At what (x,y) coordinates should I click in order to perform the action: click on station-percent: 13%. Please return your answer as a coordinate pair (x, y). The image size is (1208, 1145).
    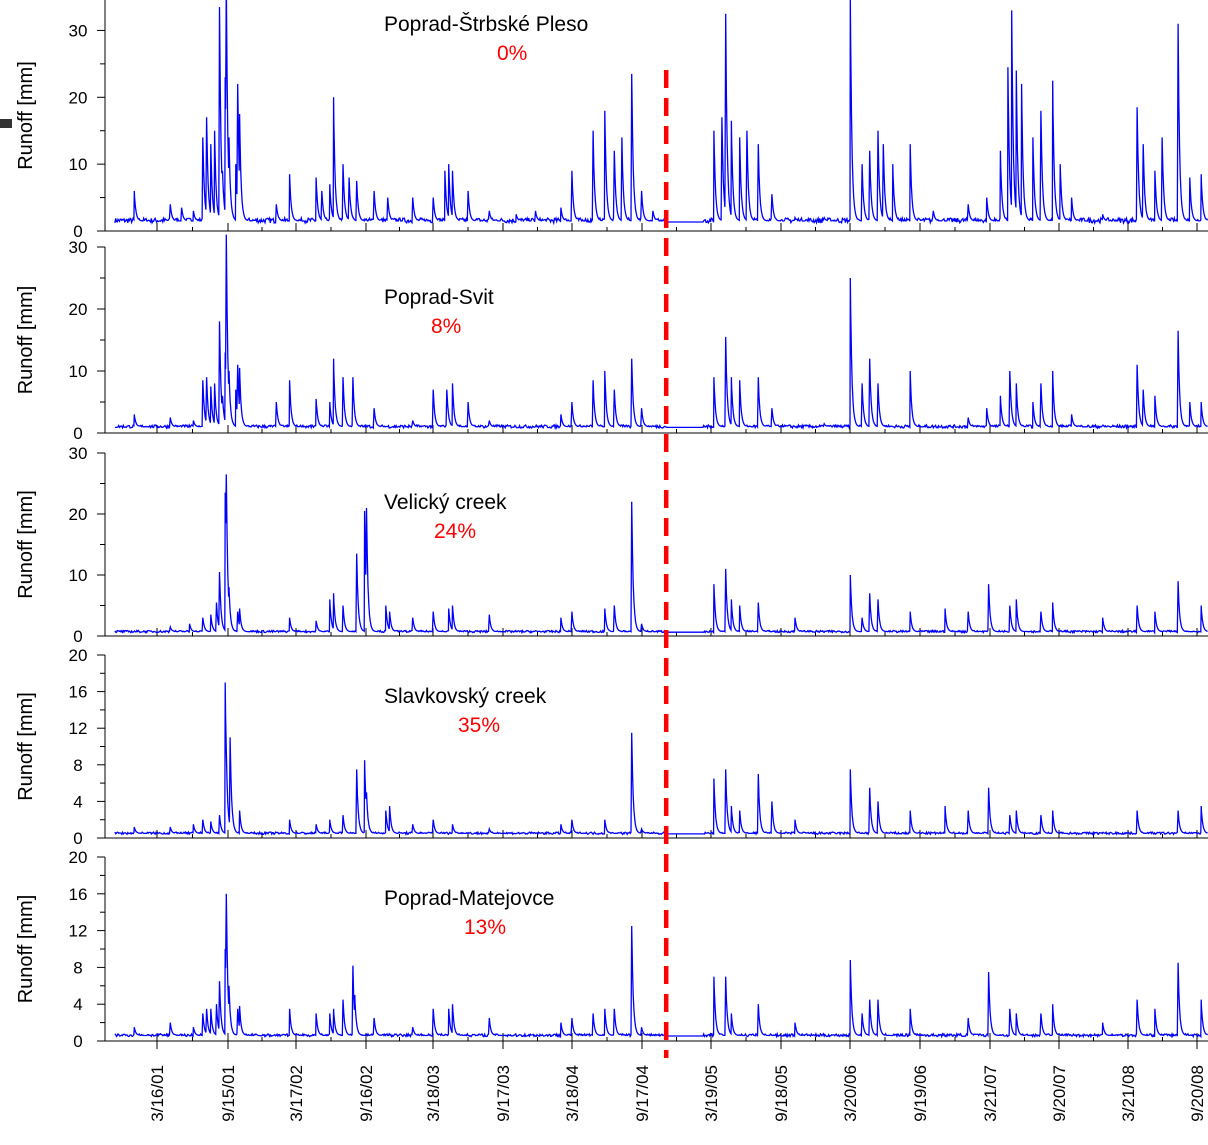
    Looking at the image, I should click on (485, 927).